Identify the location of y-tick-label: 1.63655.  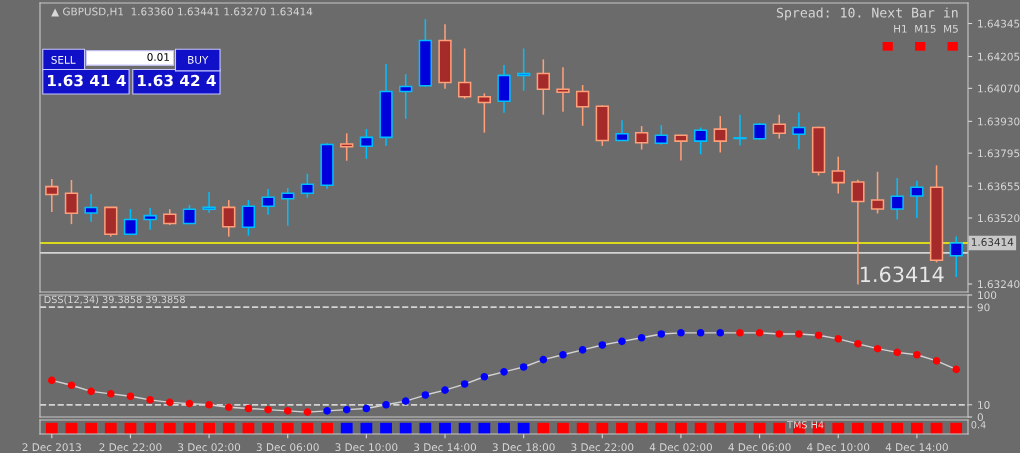
(999, 186).